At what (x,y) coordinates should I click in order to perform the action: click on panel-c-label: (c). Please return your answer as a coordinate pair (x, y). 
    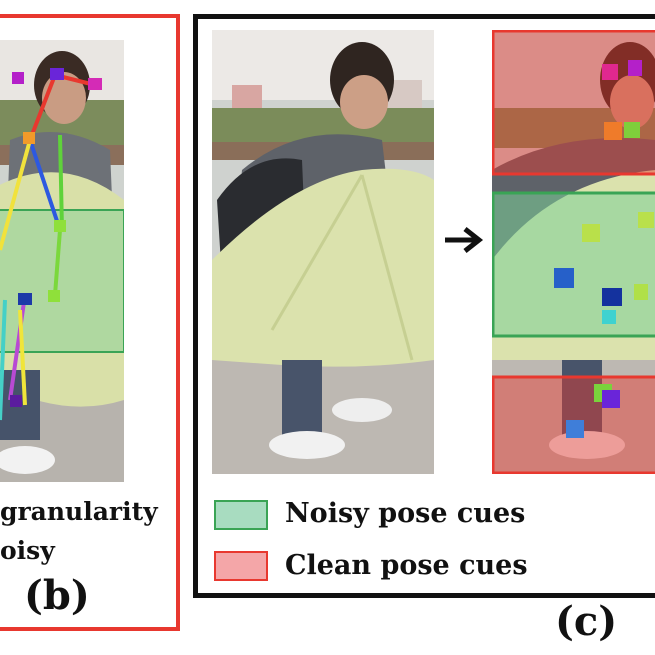
    Looking at the image, I should click on (586, 621).